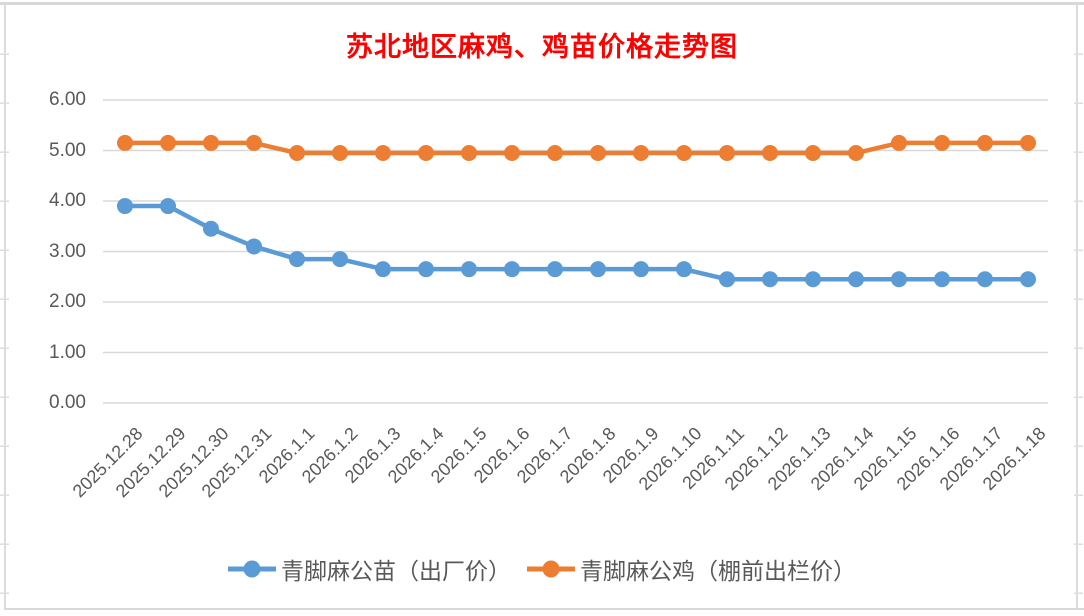 This screenshot has height=616, width=1084. What do you see at coordinates (67, 251) in the screenshot?
I see `y-axis-label: 3.00` at bounding box center [67, 251].